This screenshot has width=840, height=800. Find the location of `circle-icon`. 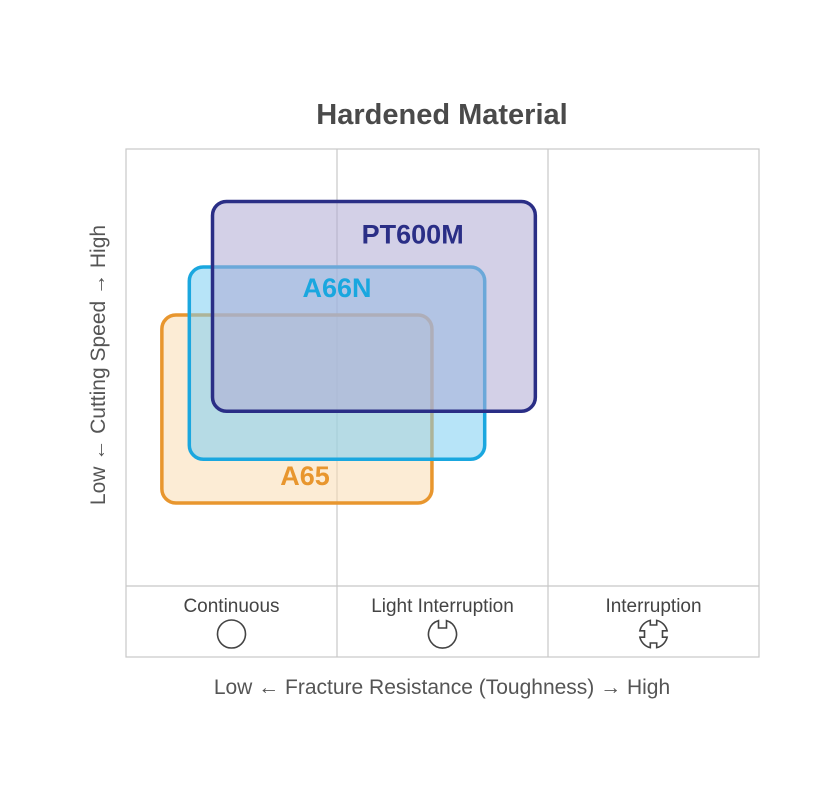

circle-icon is located at coordinates (231, 634).